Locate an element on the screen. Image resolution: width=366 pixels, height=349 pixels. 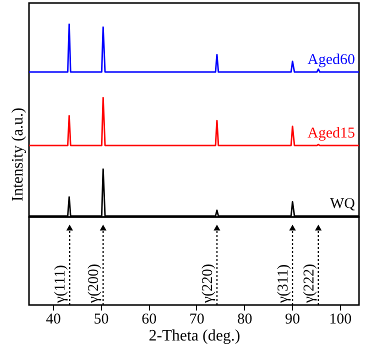
ref-line-label: γ(111) is located at coordinates (60, 284).